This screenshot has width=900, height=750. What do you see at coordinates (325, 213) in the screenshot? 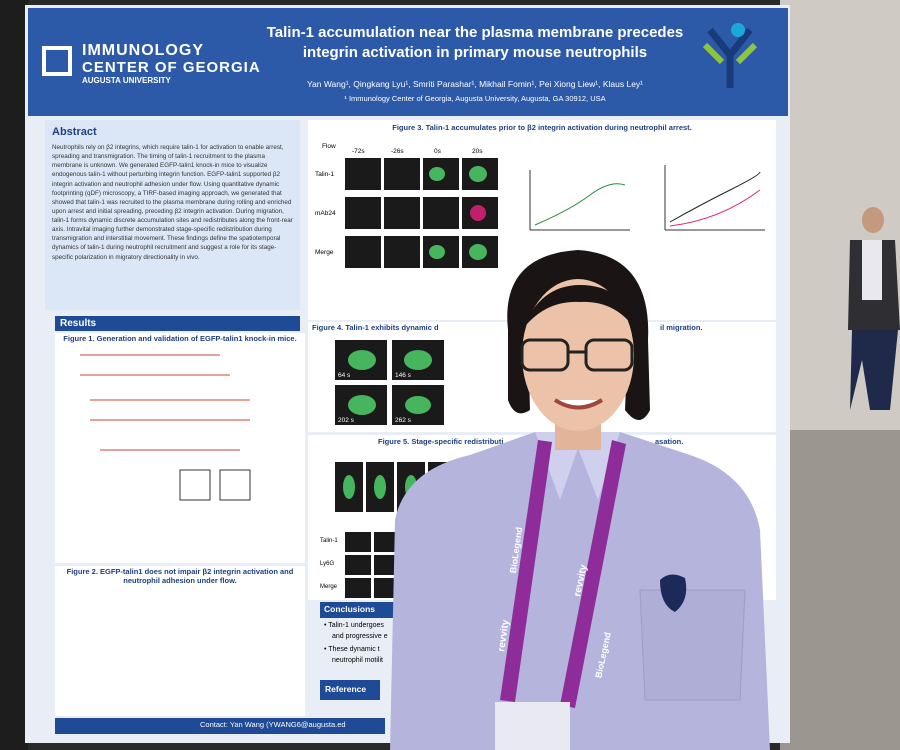
I see `figure-label: mAb24` at bounding box center [325, 213].